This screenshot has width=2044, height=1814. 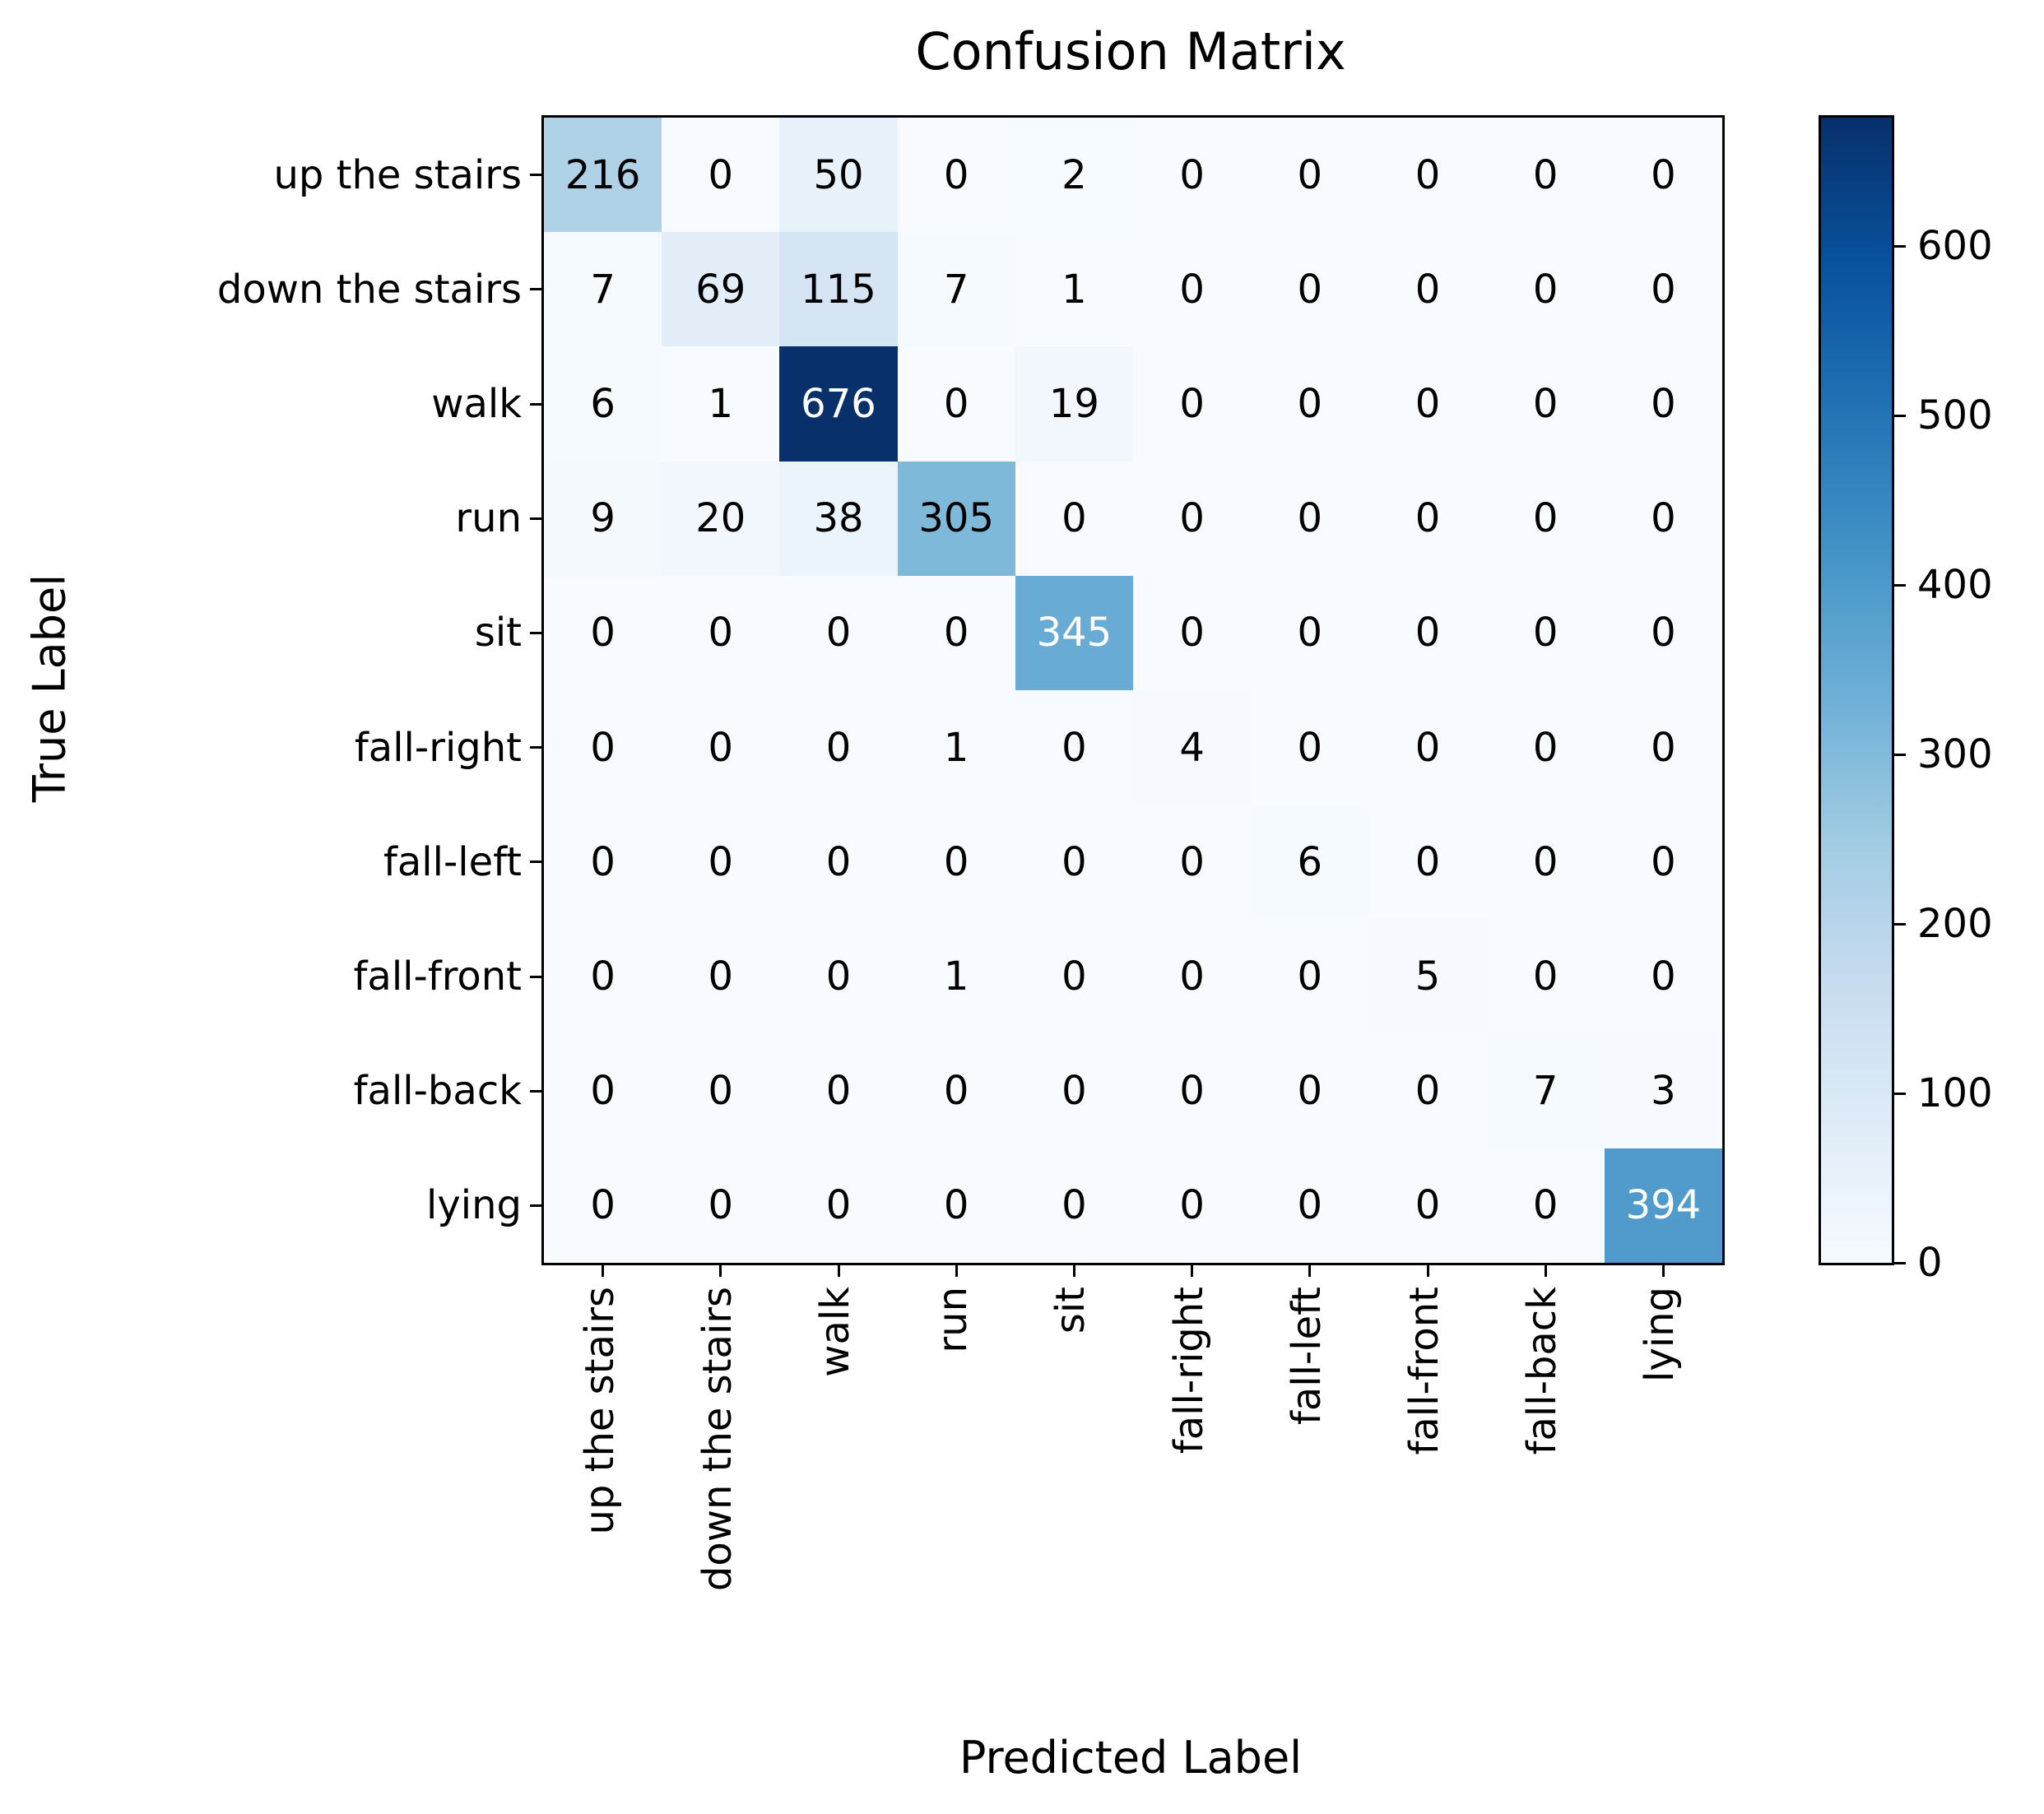 I want to click on y-tick-label: walk, so click(x=477, y=404).